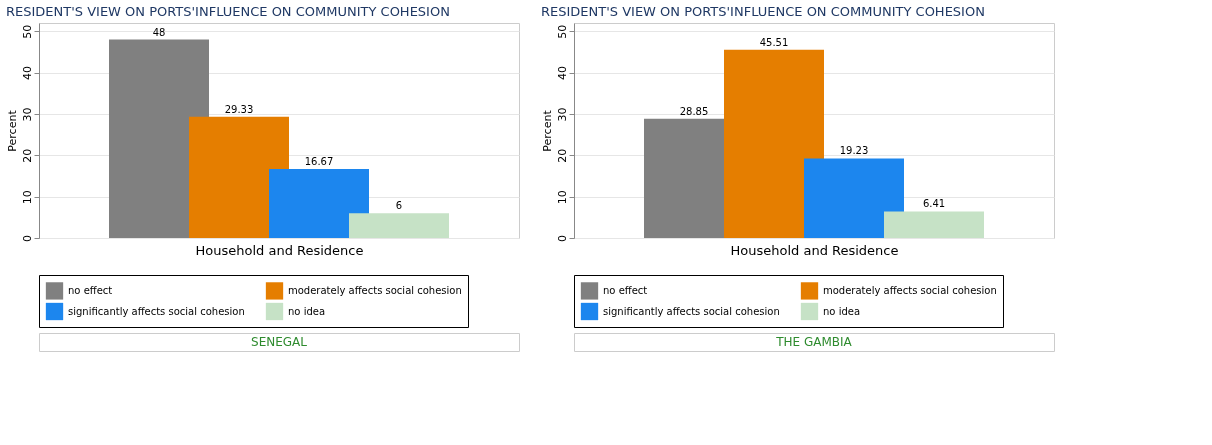  I want to click on data-label: 48, so click(159, 32).